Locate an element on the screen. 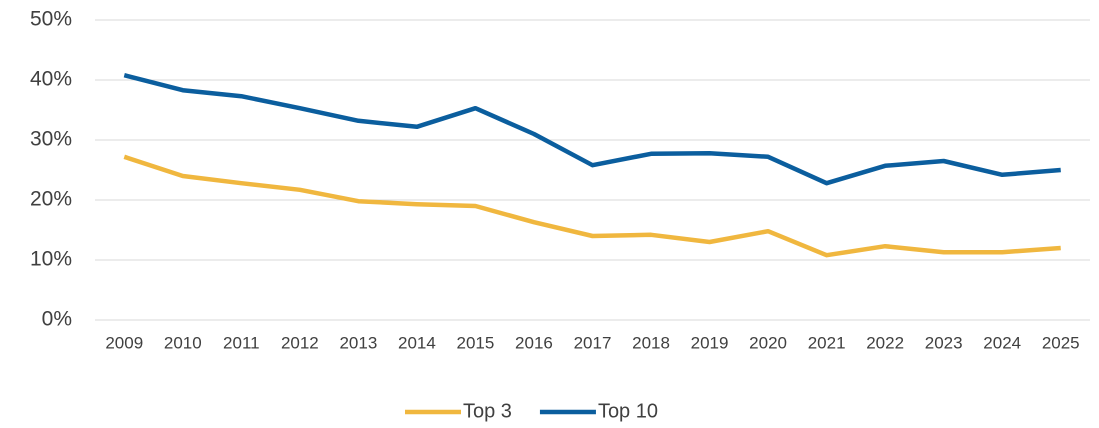 The width and height of the screenshot is (1099, 428). x-tick-label: 2011 is located at coordinates (241, 342).